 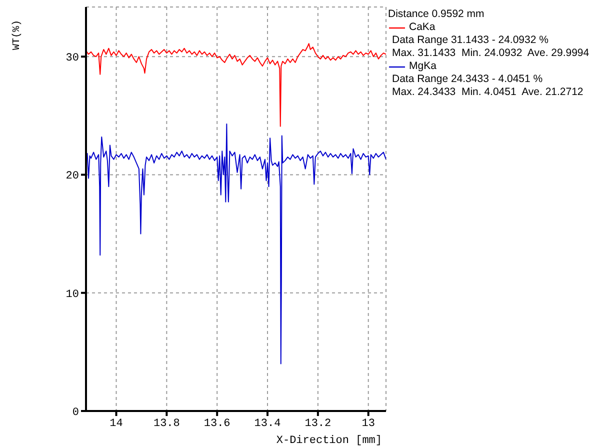 I want to click on text: Data Range 31.1433 - 24.0932 %, so click(x=471, y=40).